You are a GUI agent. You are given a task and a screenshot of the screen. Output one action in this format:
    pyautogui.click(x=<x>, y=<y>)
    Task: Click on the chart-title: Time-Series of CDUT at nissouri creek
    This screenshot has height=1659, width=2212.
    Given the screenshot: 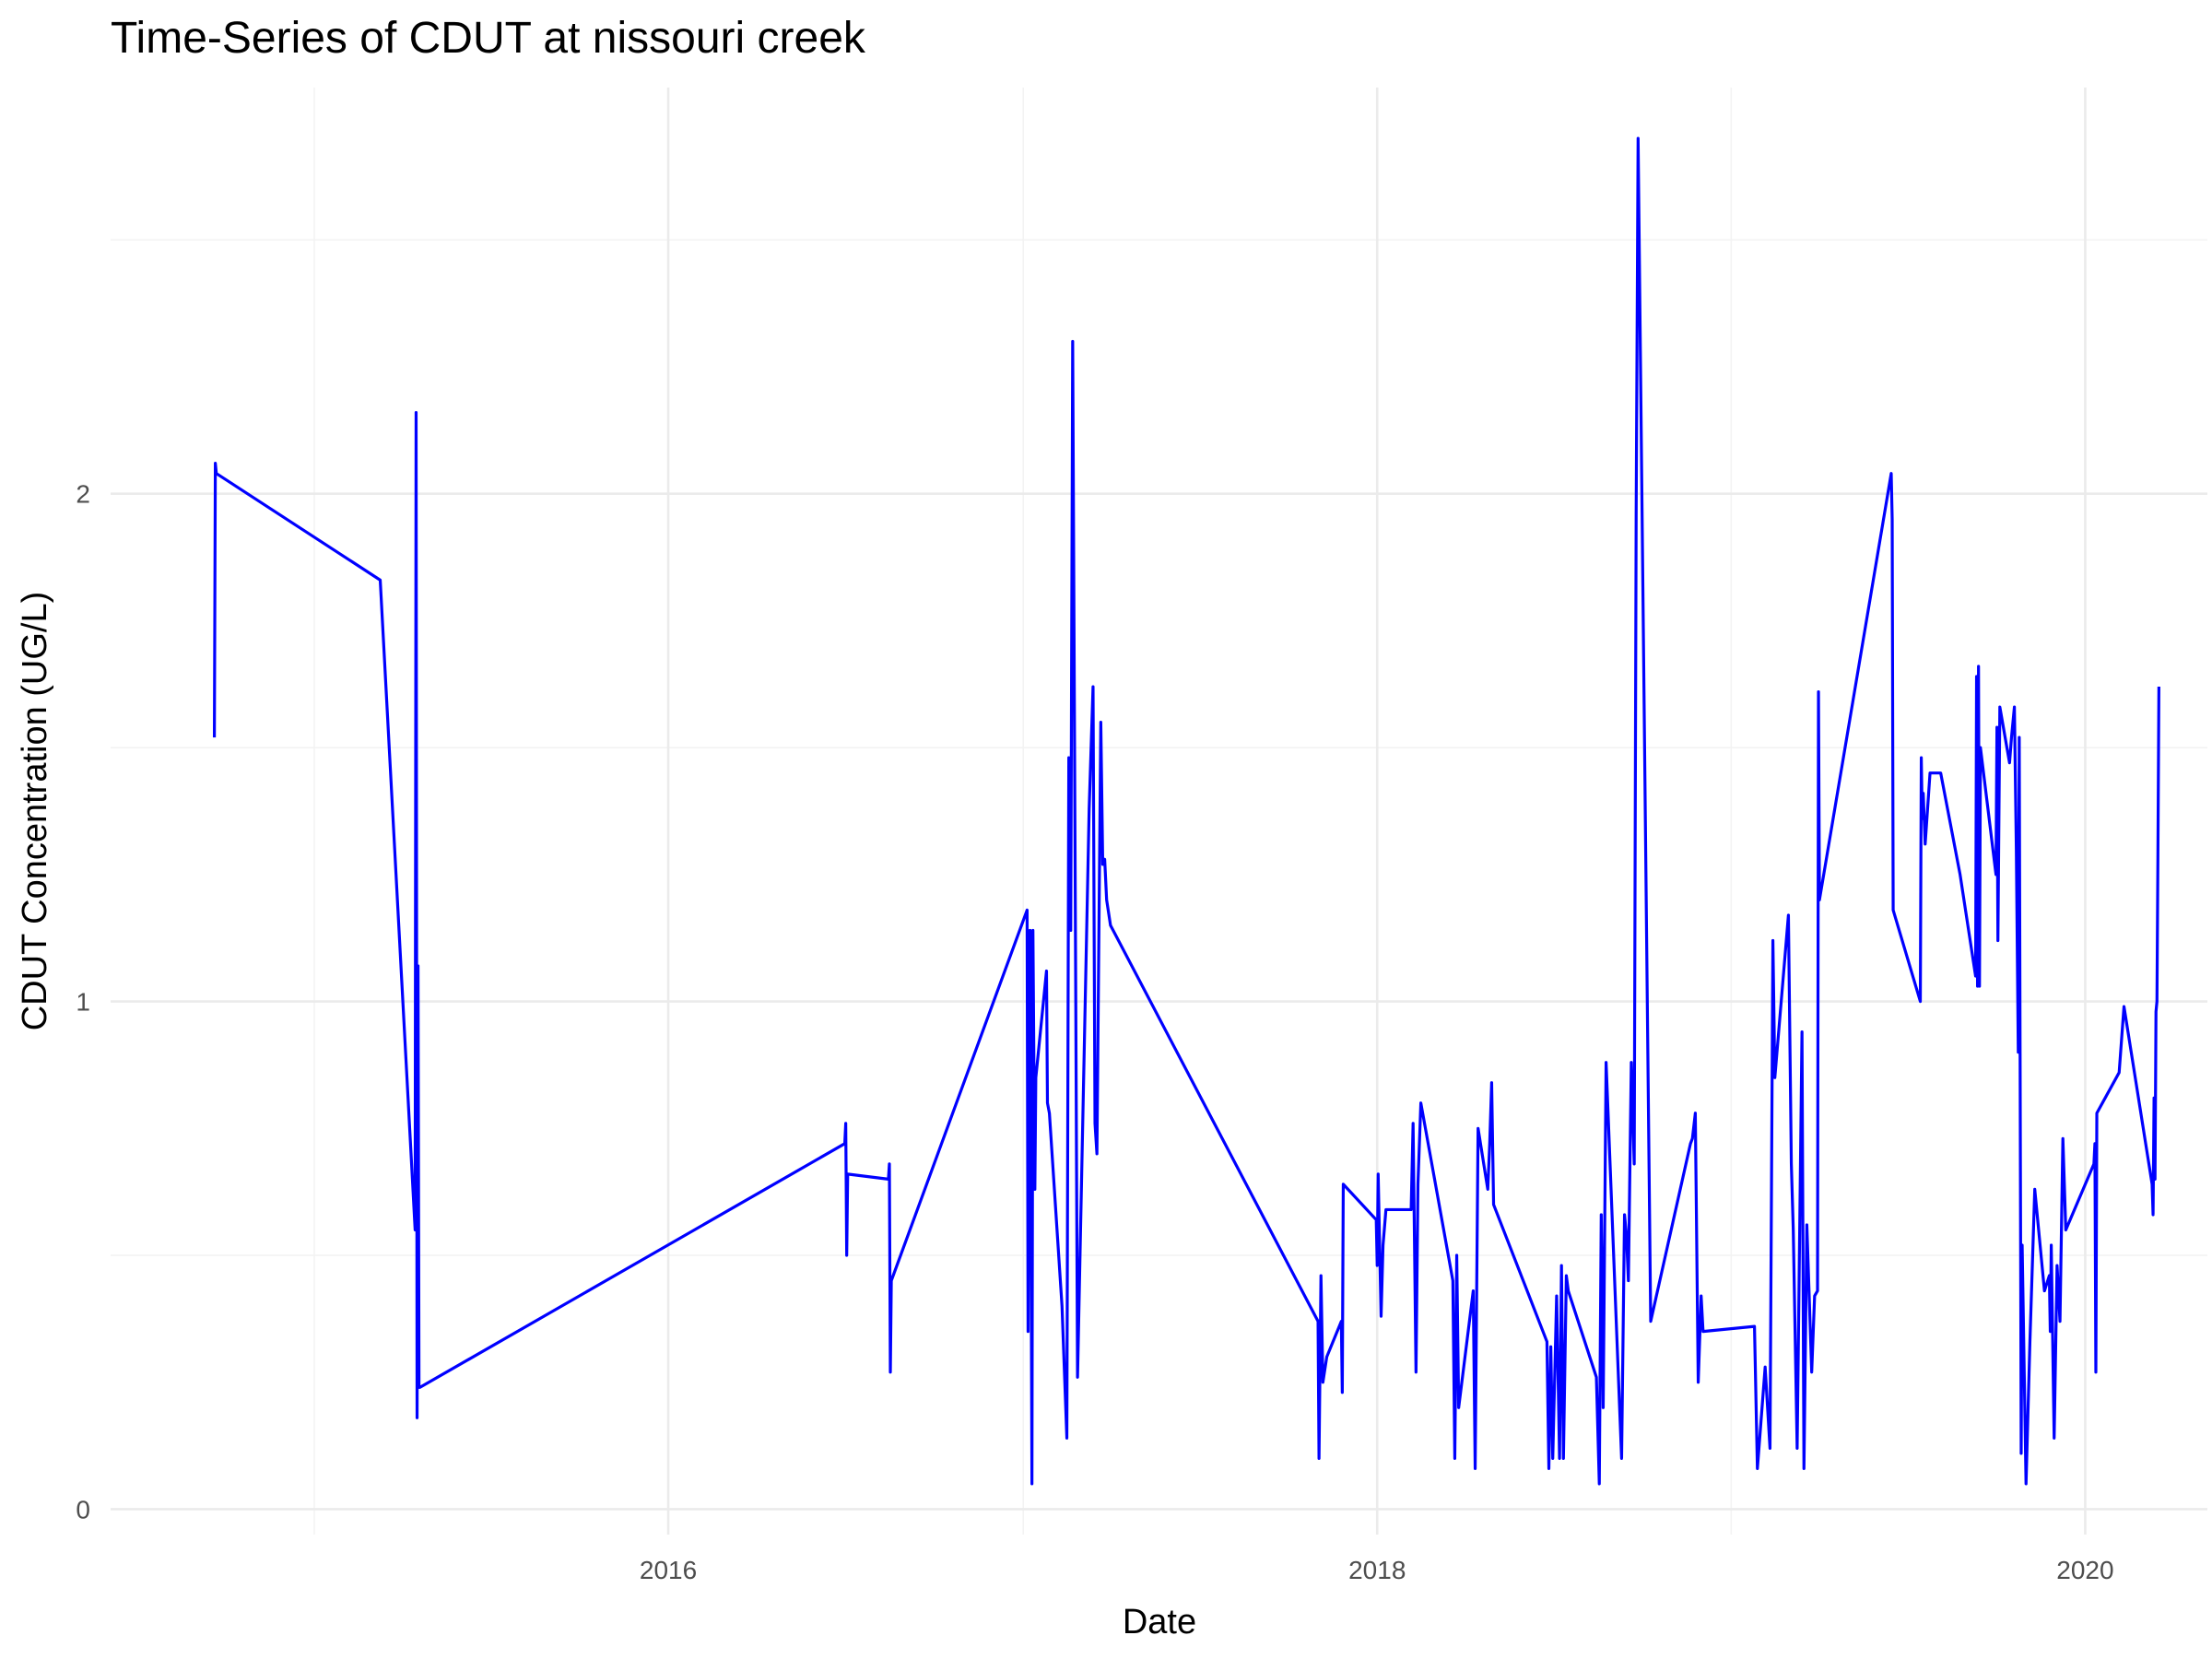 What is the action you would take?
    pyautogui.click(x=488, y=38)
    